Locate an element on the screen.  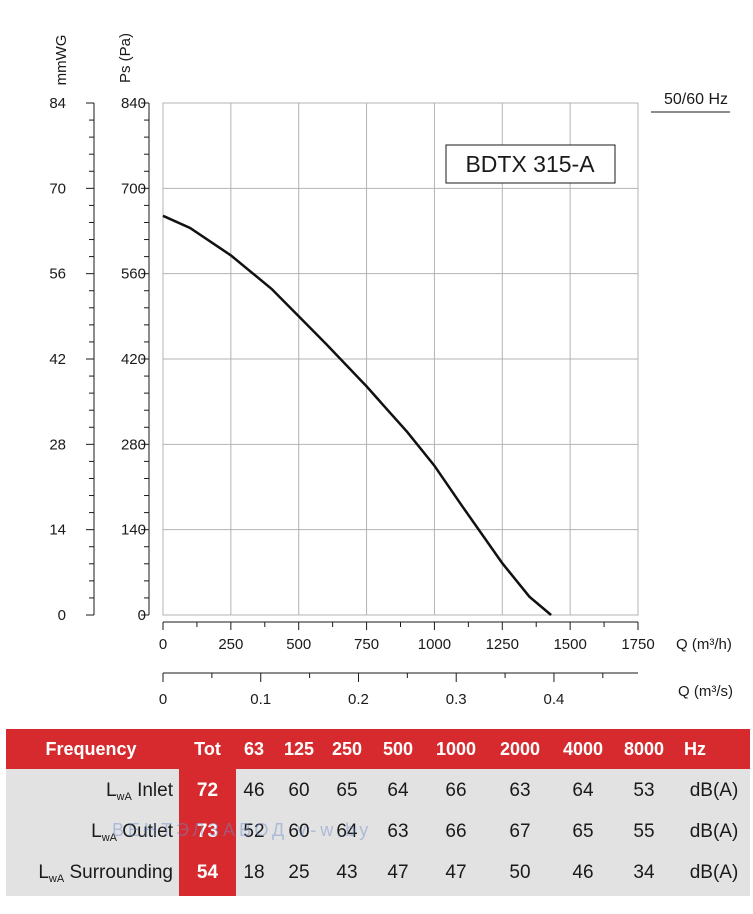
header-band: 125 is located at coordinates (299, 749).